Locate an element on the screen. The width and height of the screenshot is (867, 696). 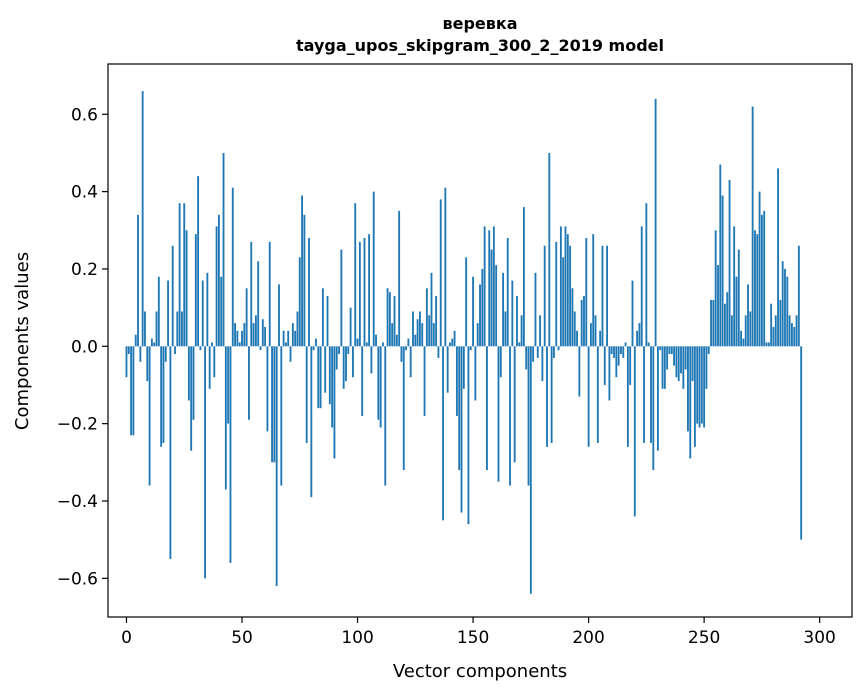
x-tick-label: 200 is located at coordinates (588, 638).